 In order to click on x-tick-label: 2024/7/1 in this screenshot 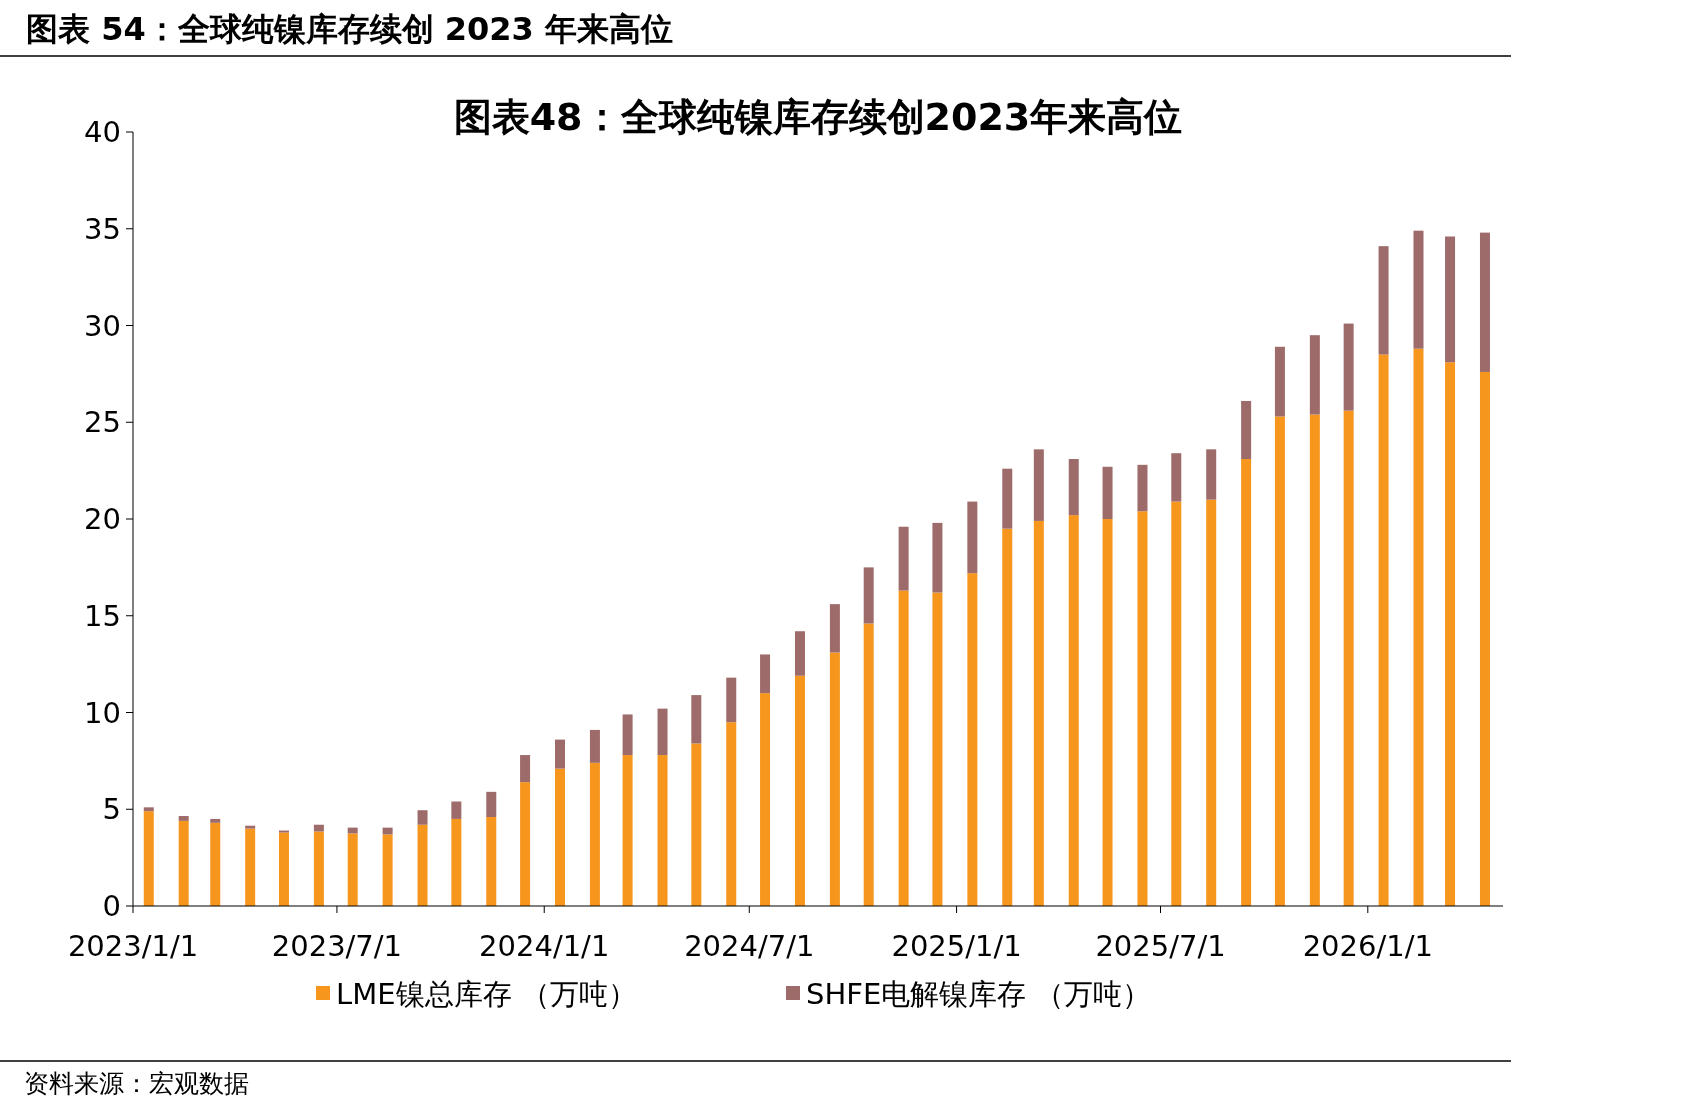, I will do `click(749, 946)`.